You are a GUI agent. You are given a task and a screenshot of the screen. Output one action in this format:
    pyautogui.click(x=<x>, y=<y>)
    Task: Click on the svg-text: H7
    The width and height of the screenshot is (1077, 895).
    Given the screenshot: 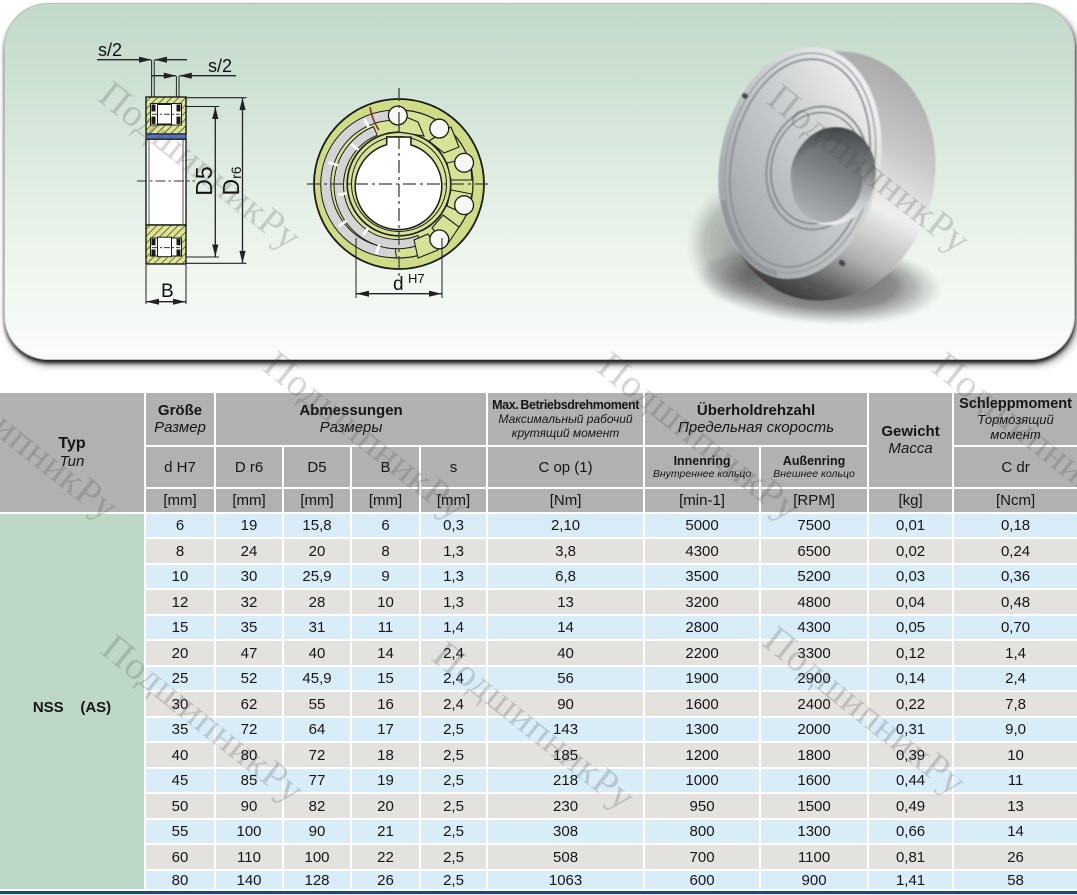 What is the action you would take?
    pyautogui.click(x=416, y=278)
    